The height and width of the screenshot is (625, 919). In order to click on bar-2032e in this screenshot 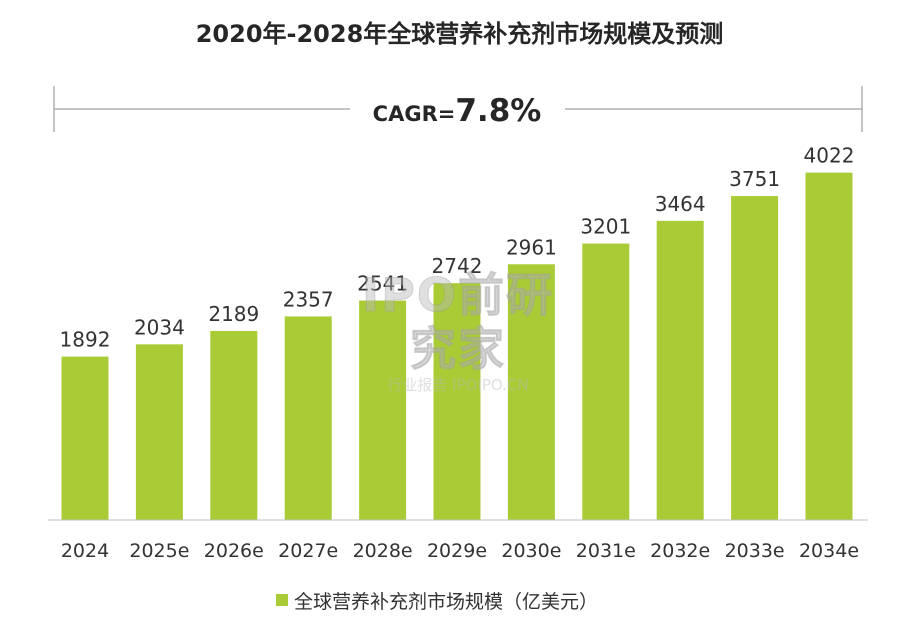, I will do `click(680, 370)`.